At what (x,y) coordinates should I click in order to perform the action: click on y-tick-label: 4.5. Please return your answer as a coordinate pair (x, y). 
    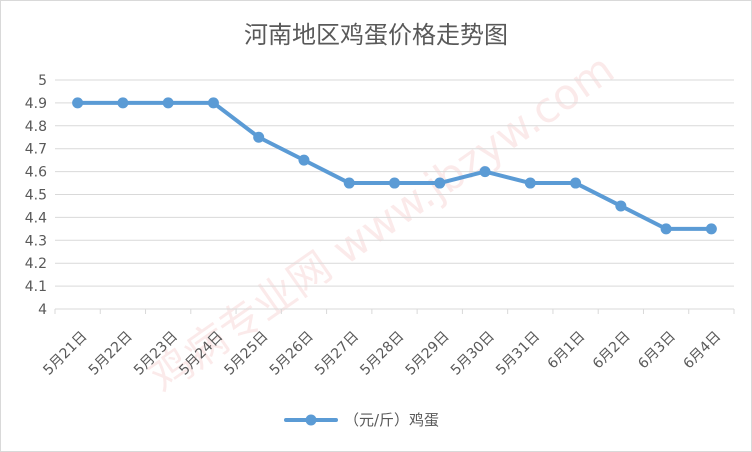
    Looking at the image, I should click on (36, 196).